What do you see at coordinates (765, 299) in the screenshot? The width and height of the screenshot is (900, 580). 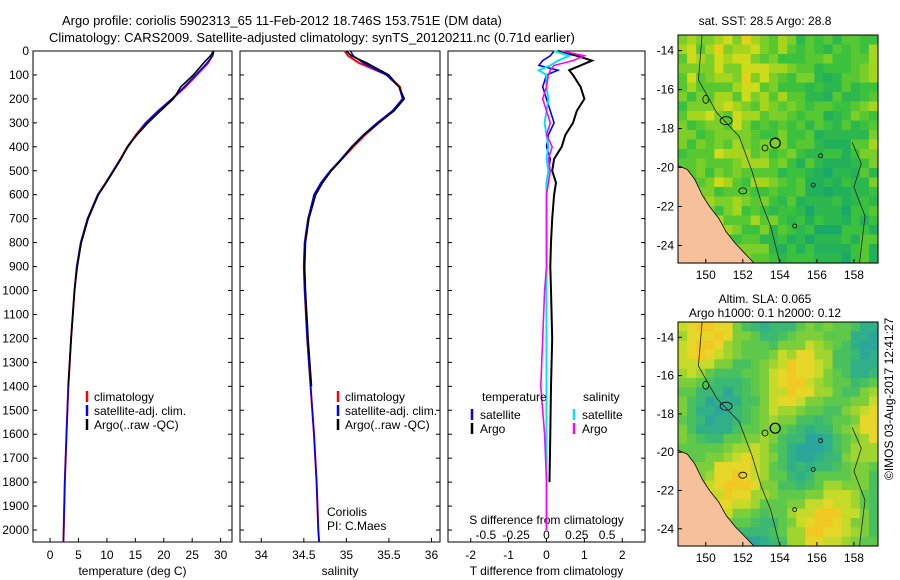 I see `sla-map-title: Altim. SLA: 0.065` at bounding box center [765, 299].